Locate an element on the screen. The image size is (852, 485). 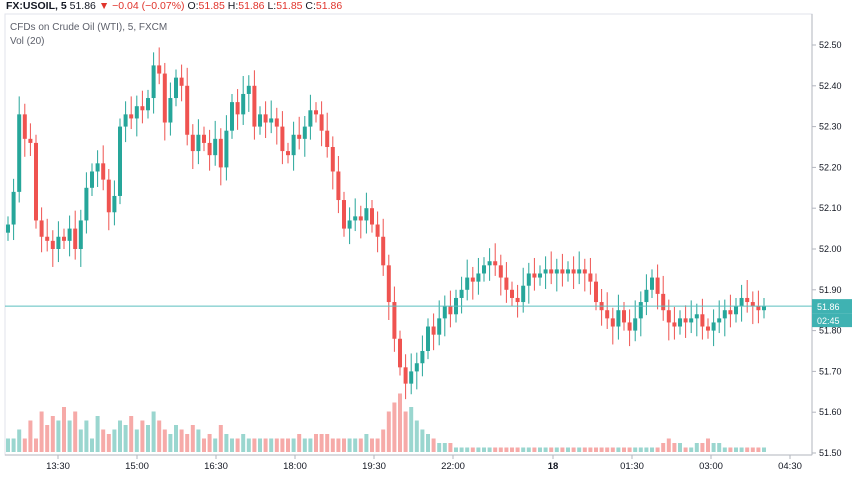
low-value: 51.85 is located at coordinates (289, 6).